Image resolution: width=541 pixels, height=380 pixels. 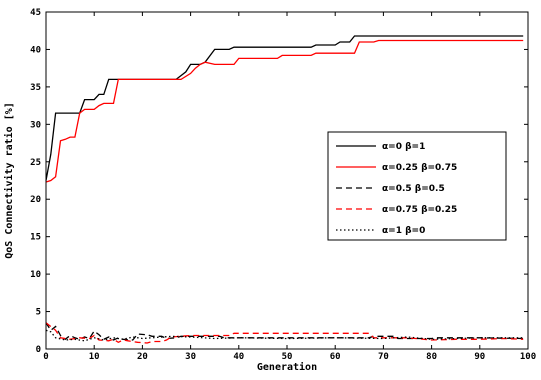 I want to click on y-tick-label: 25, so click(x=35, y=163).